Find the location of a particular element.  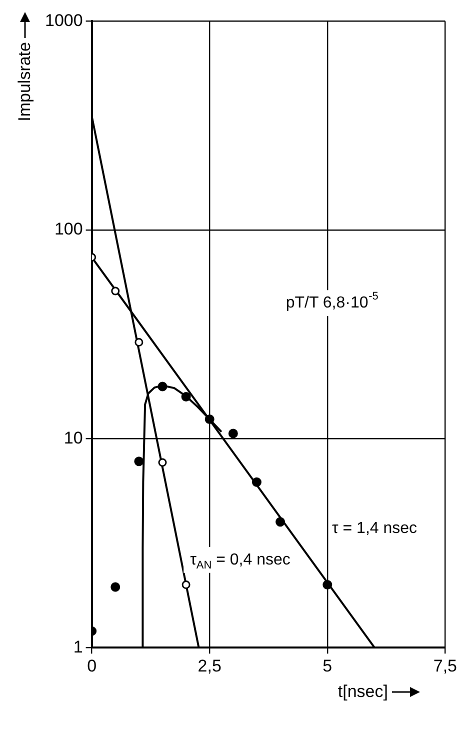

x-tick-label: 2,5 is located at coordinates (210, 666).